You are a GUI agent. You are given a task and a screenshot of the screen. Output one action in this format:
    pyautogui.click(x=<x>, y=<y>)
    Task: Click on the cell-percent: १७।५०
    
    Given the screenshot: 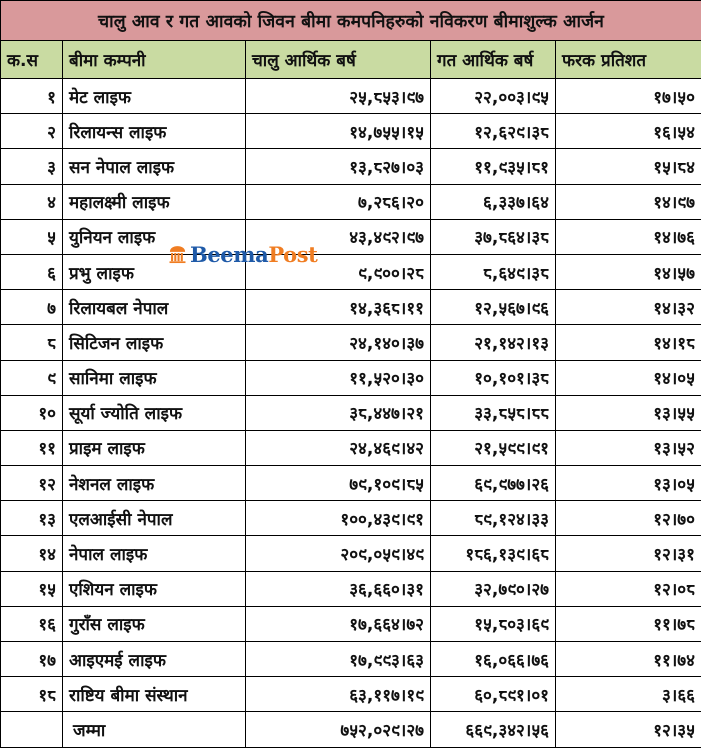 What is the action you would take?
    pyautogui.click(x=628, y=96)
    